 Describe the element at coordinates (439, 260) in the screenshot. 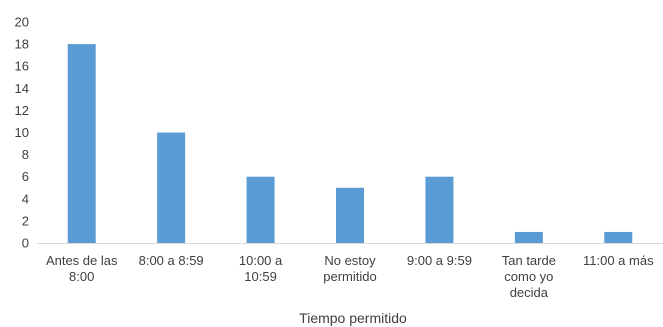

I see `x-tick-label: 9:00 a 9:59` at that location.